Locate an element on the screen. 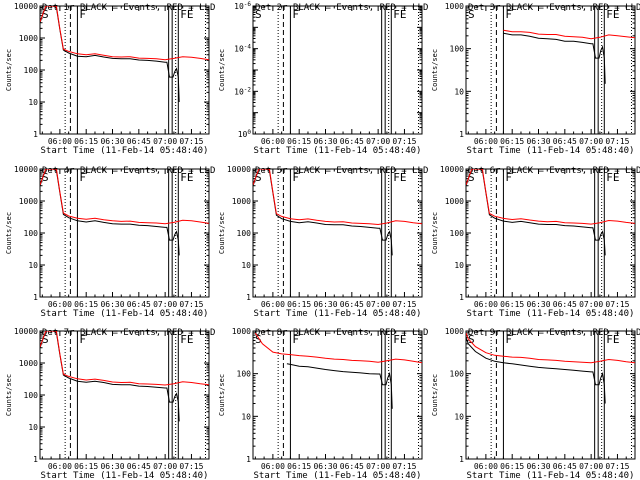 Image resolution: width=640 pixels, height=480 pixels. y-tick-label: 10⁻⁴ is located at coordinates (242, 49).